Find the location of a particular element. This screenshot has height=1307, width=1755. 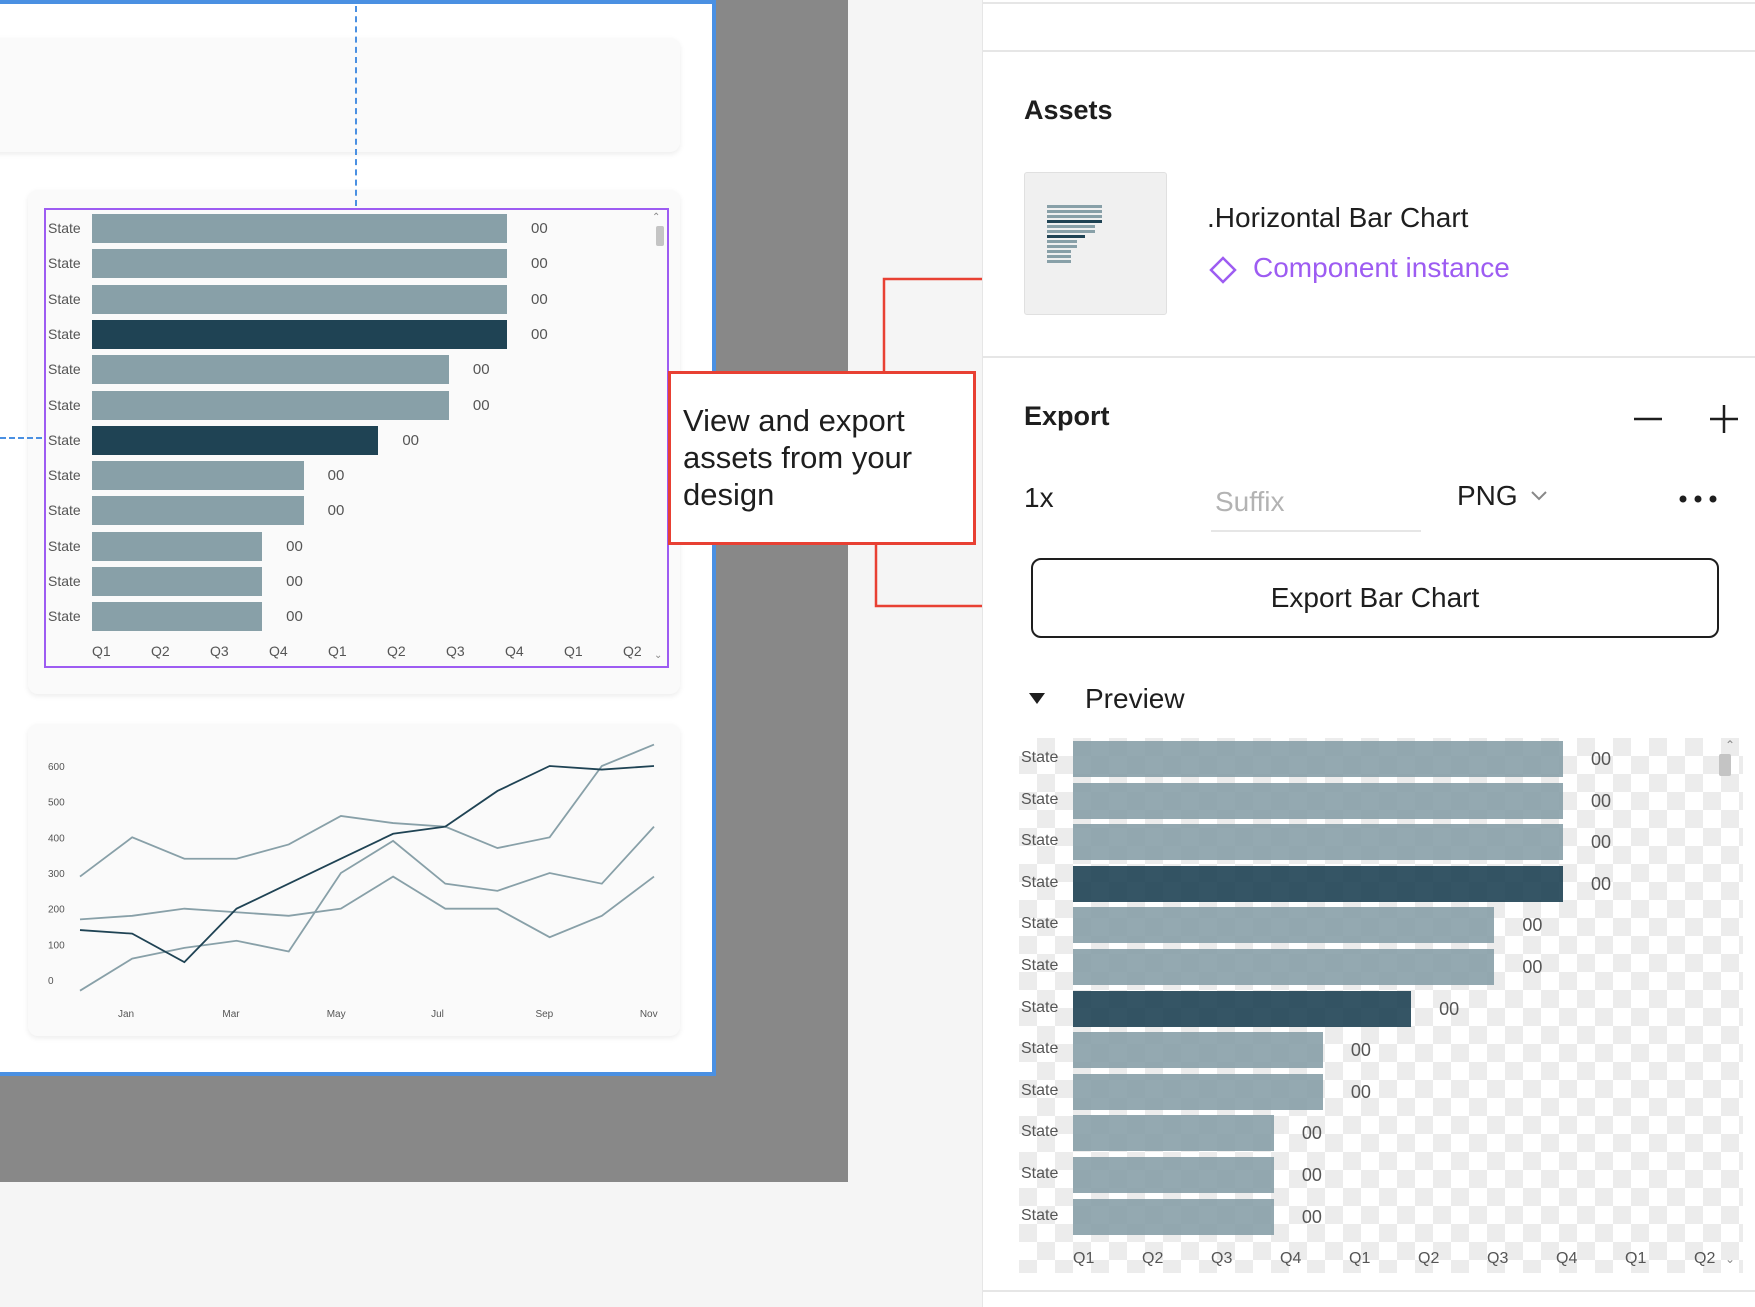

suffix-input is located at coordinates (1316, 503).